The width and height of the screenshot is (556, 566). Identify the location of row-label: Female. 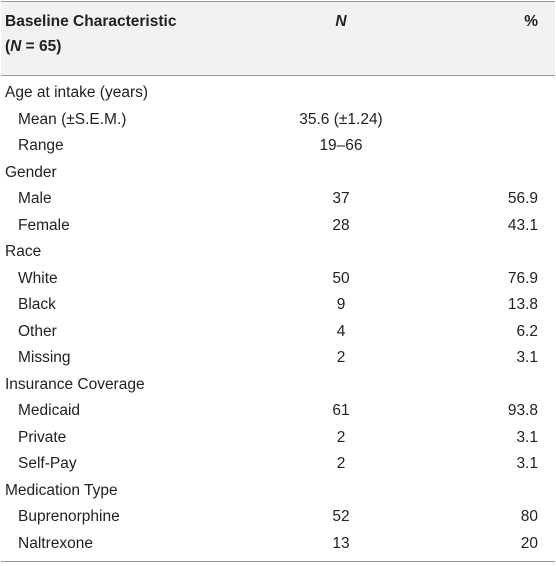
(44, 225).